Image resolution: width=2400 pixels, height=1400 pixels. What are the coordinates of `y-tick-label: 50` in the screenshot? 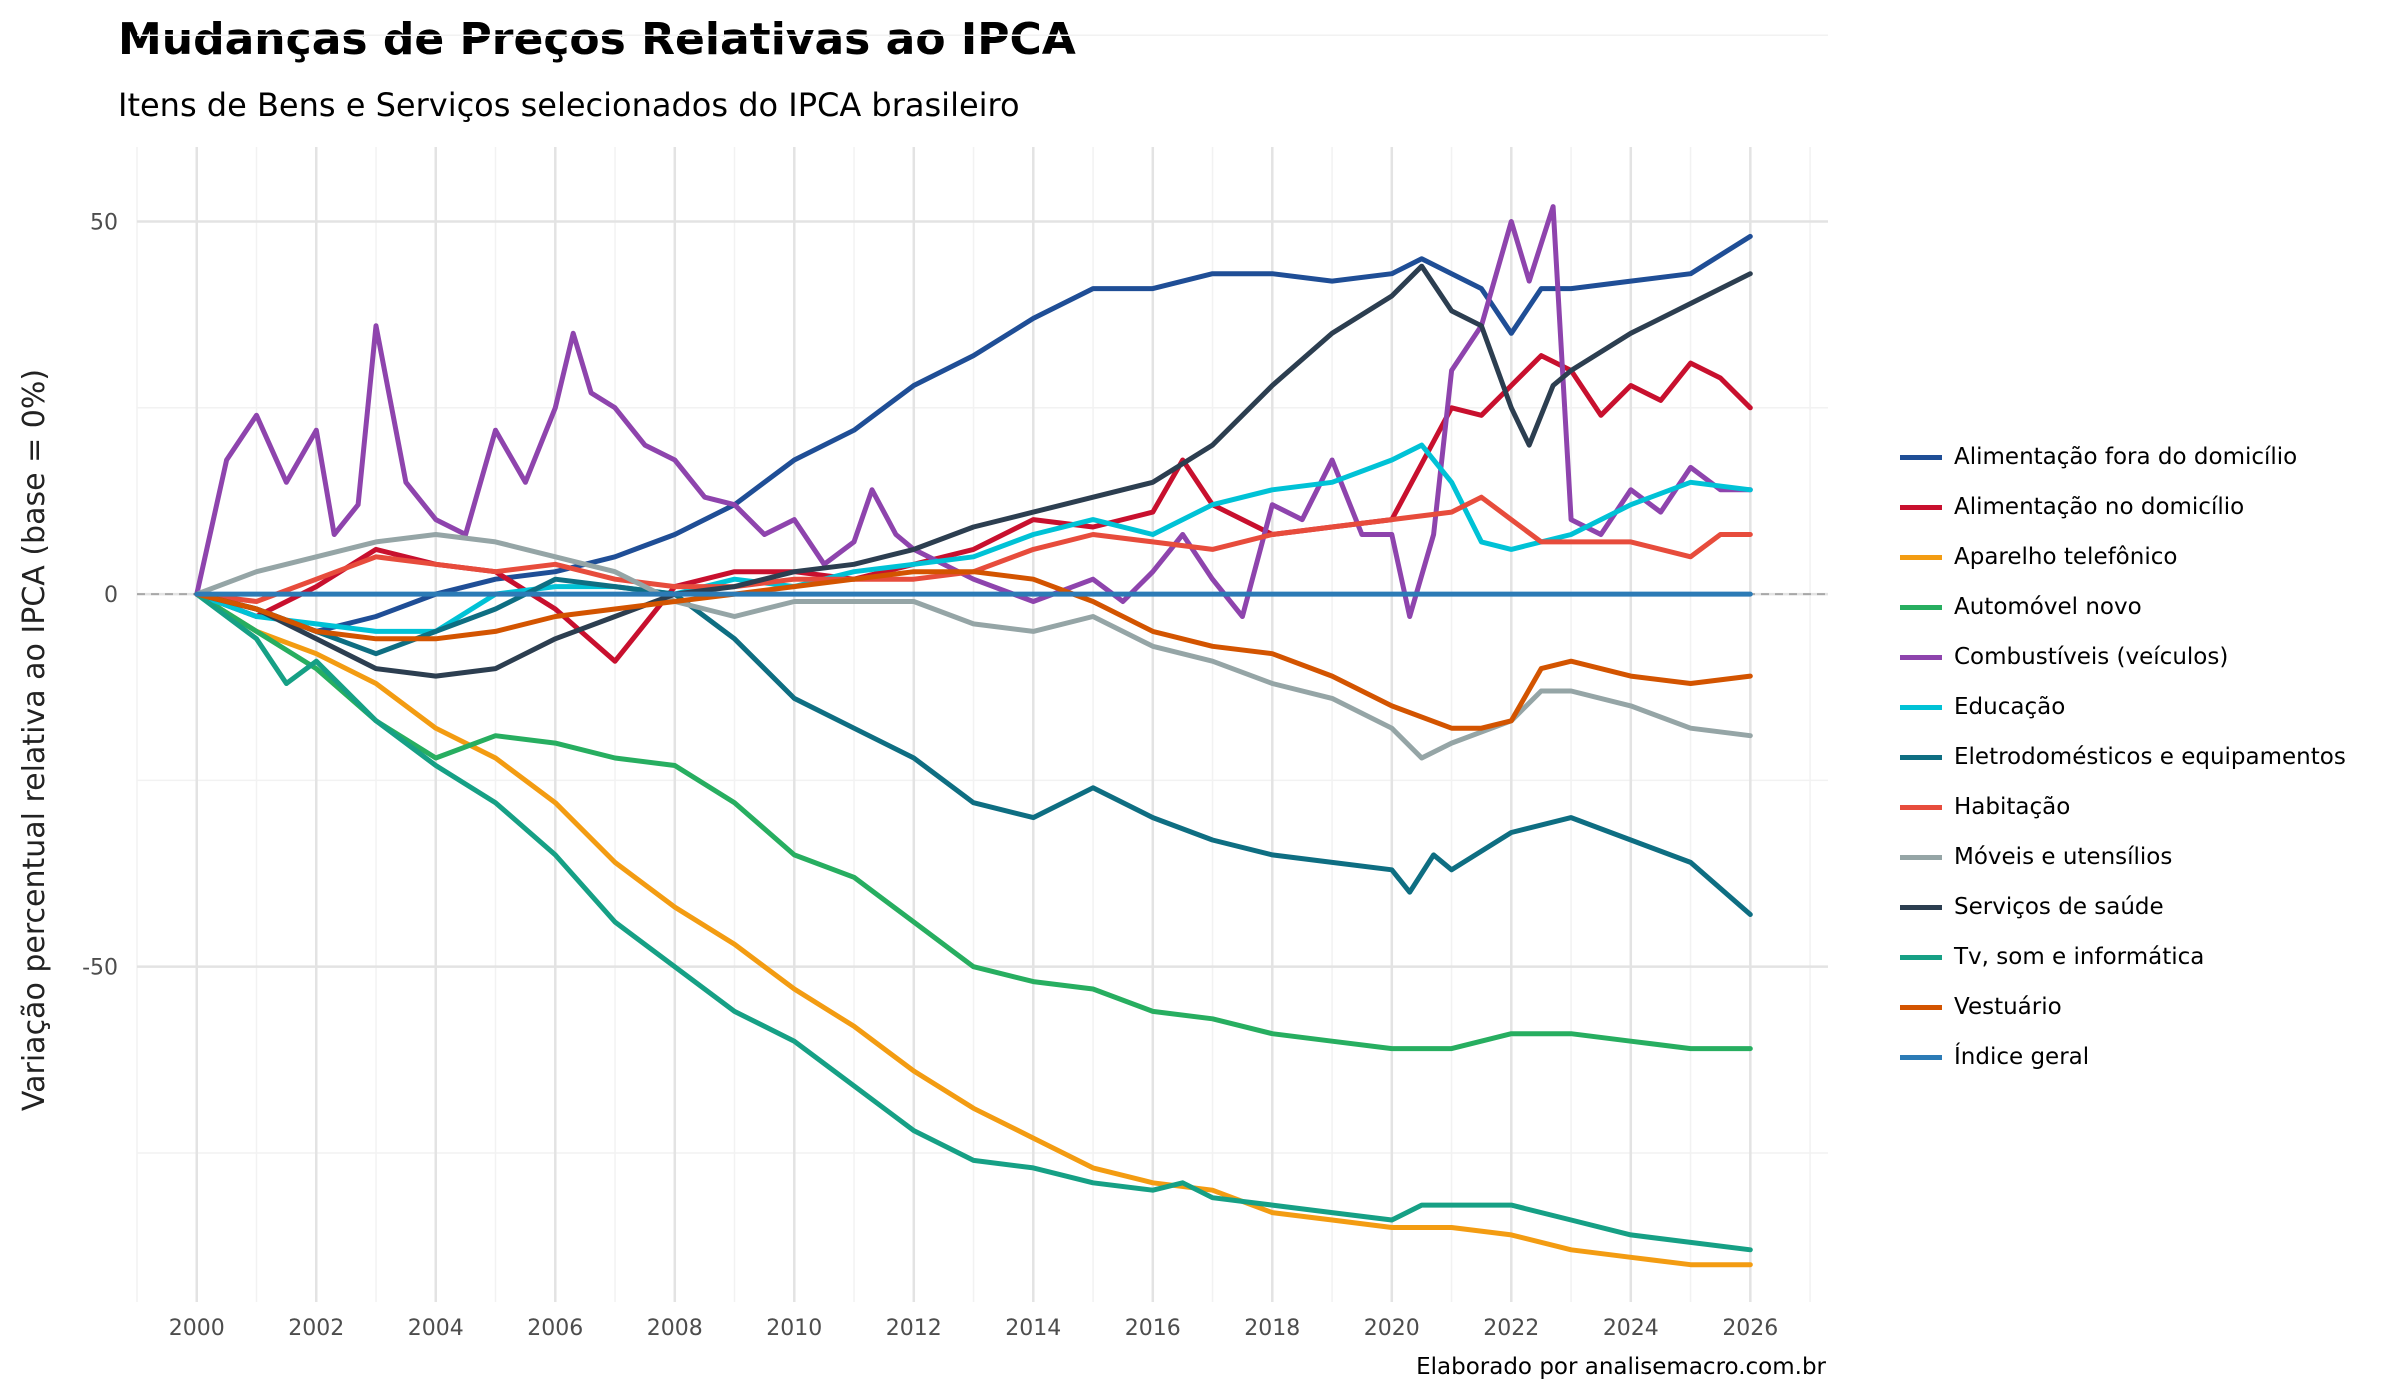 It's located at (104, 223).